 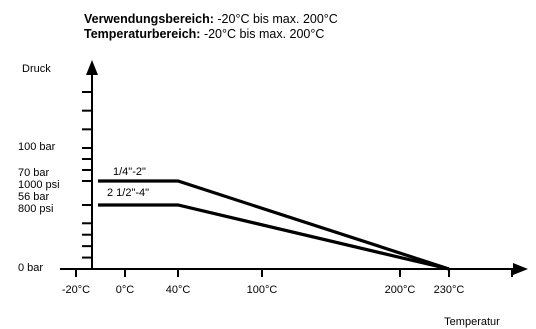 I want to click on x-ticks, so click(x=294, y=273).